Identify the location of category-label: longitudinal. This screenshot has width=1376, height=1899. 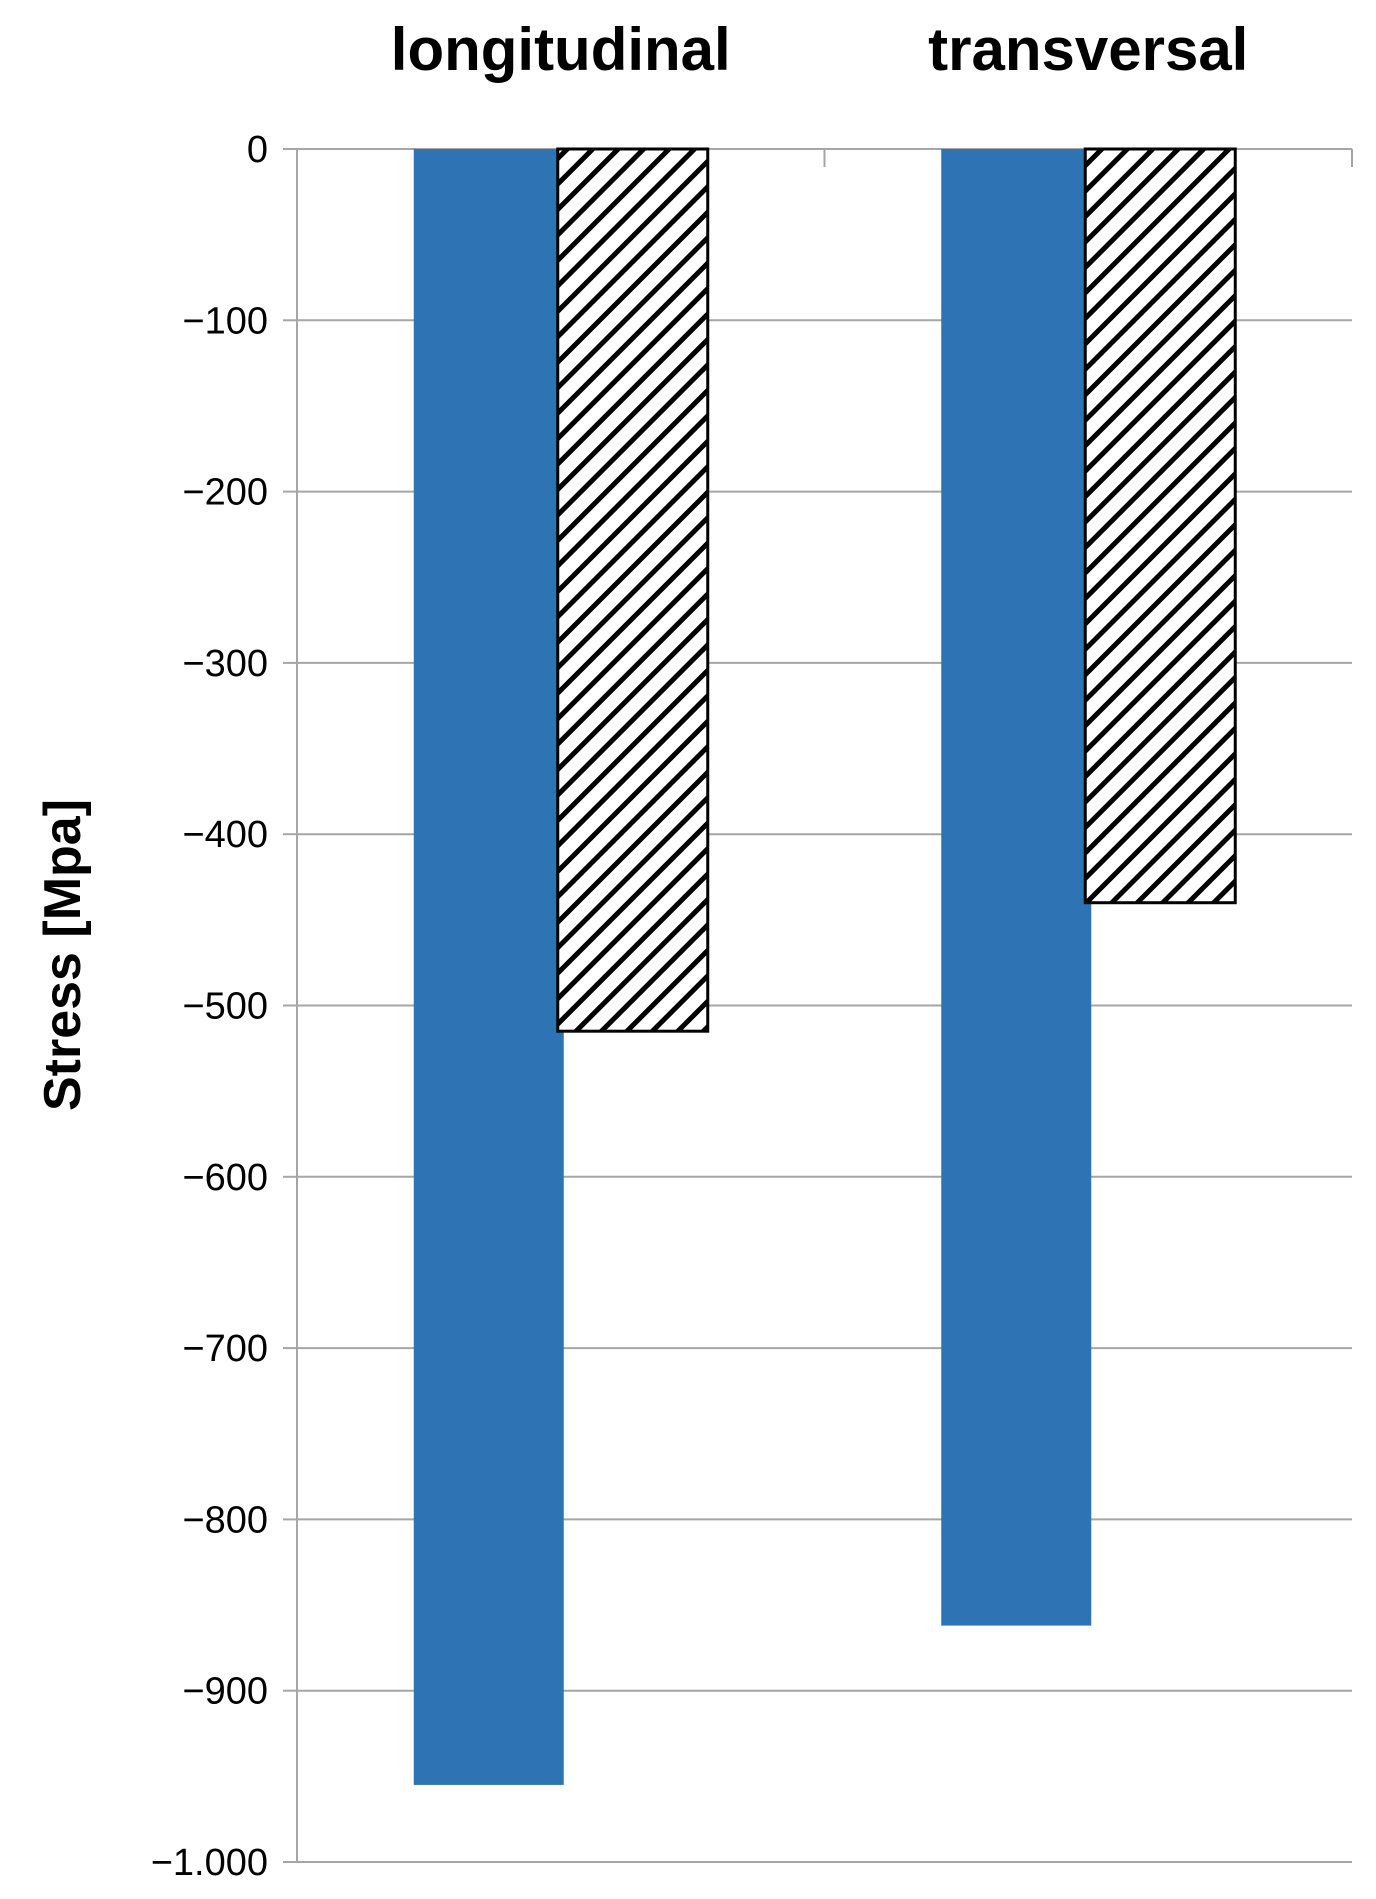
(561, 49).